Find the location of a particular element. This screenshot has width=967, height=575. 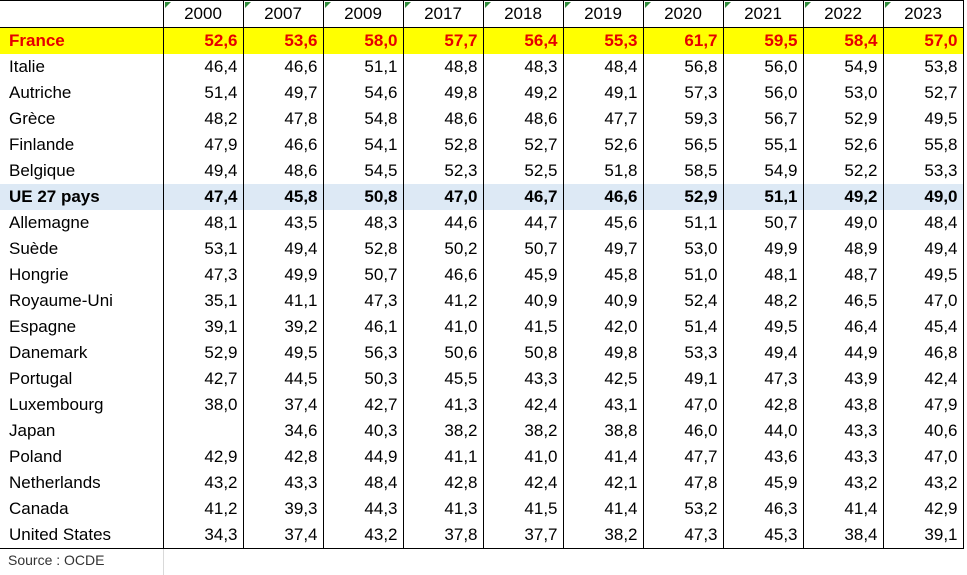

value-cell: 52,9 is located at coordinates (203, 353).